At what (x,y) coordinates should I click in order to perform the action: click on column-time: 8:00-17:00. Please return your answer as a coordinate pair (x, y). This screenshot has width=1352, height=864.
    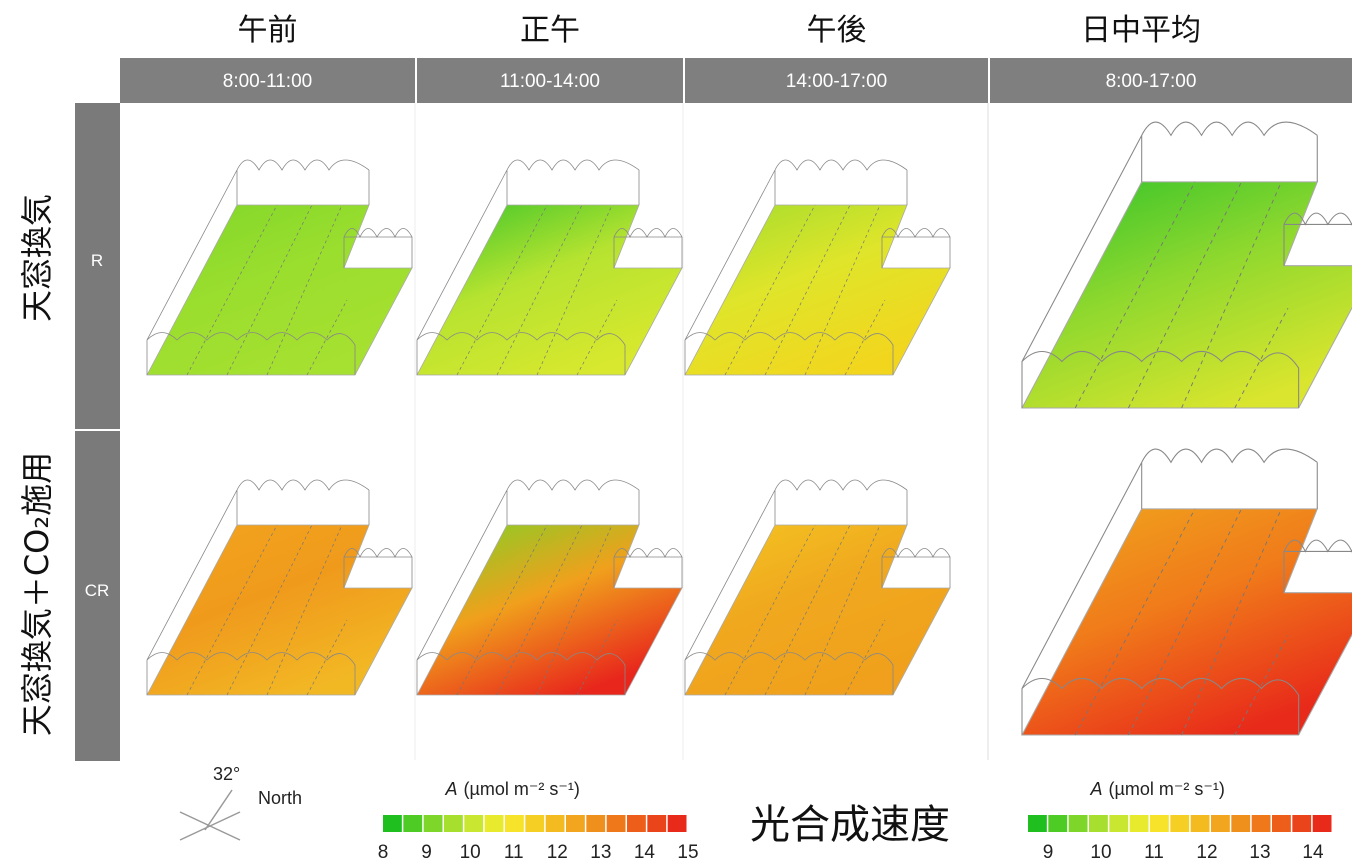
    Looking at the image, I should click on (1151, 81).